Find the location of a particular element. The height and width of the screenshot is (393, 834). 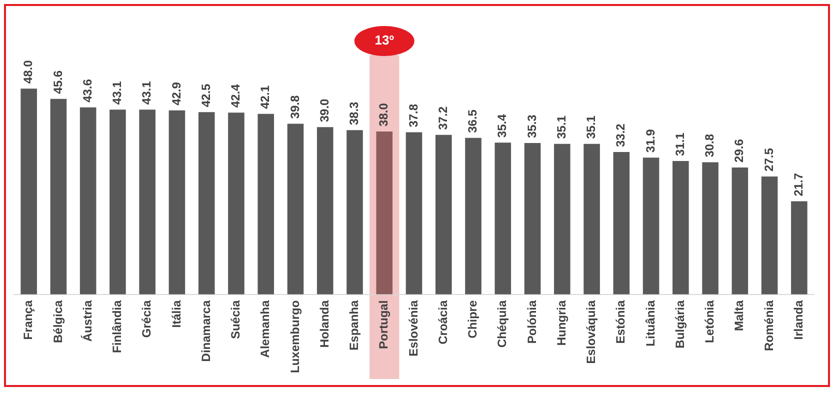

x-tick-label: Polónia is located at coordinates (531, 322).